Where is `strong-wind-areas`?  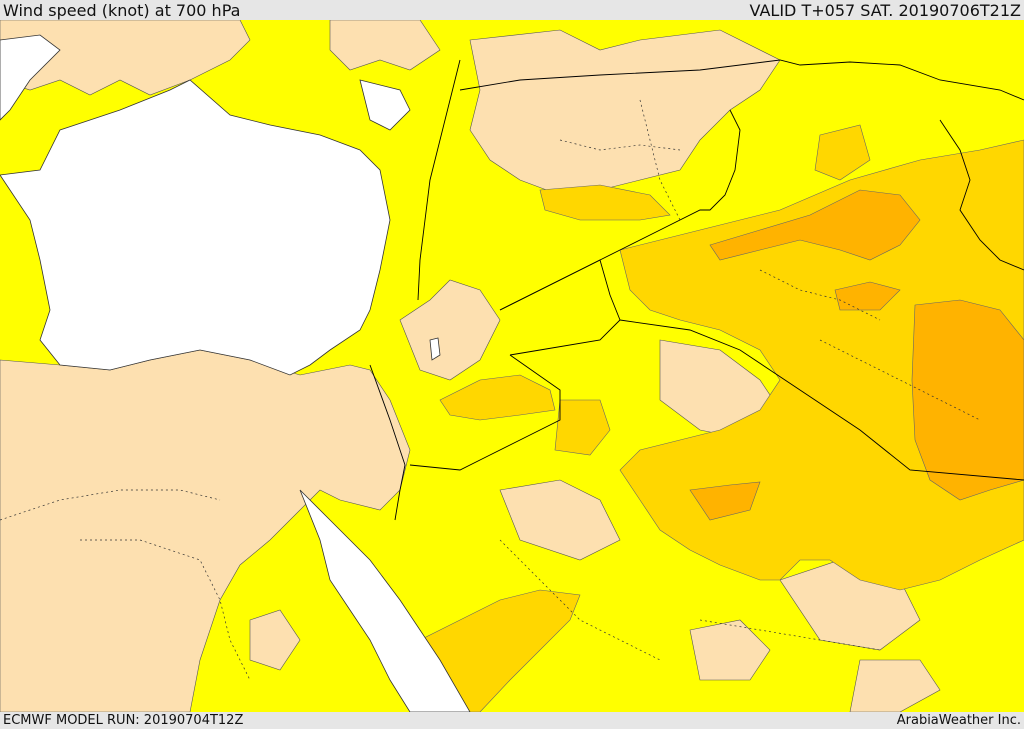 strong-wind-areas is located at coordinates (856, 355).